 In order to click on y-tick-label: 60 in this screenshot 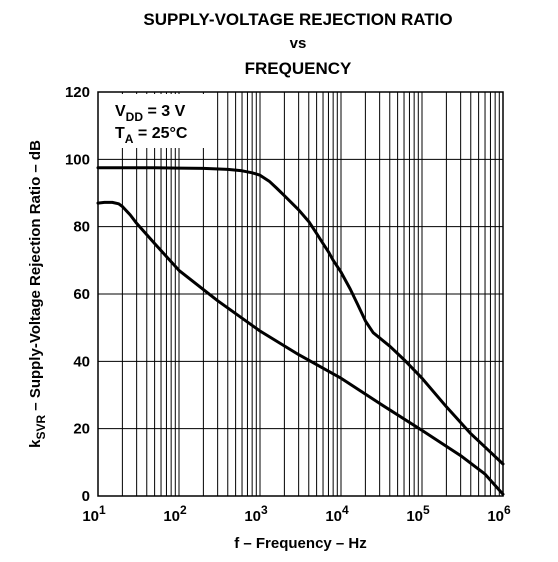, I will do `click(81, 294)`.